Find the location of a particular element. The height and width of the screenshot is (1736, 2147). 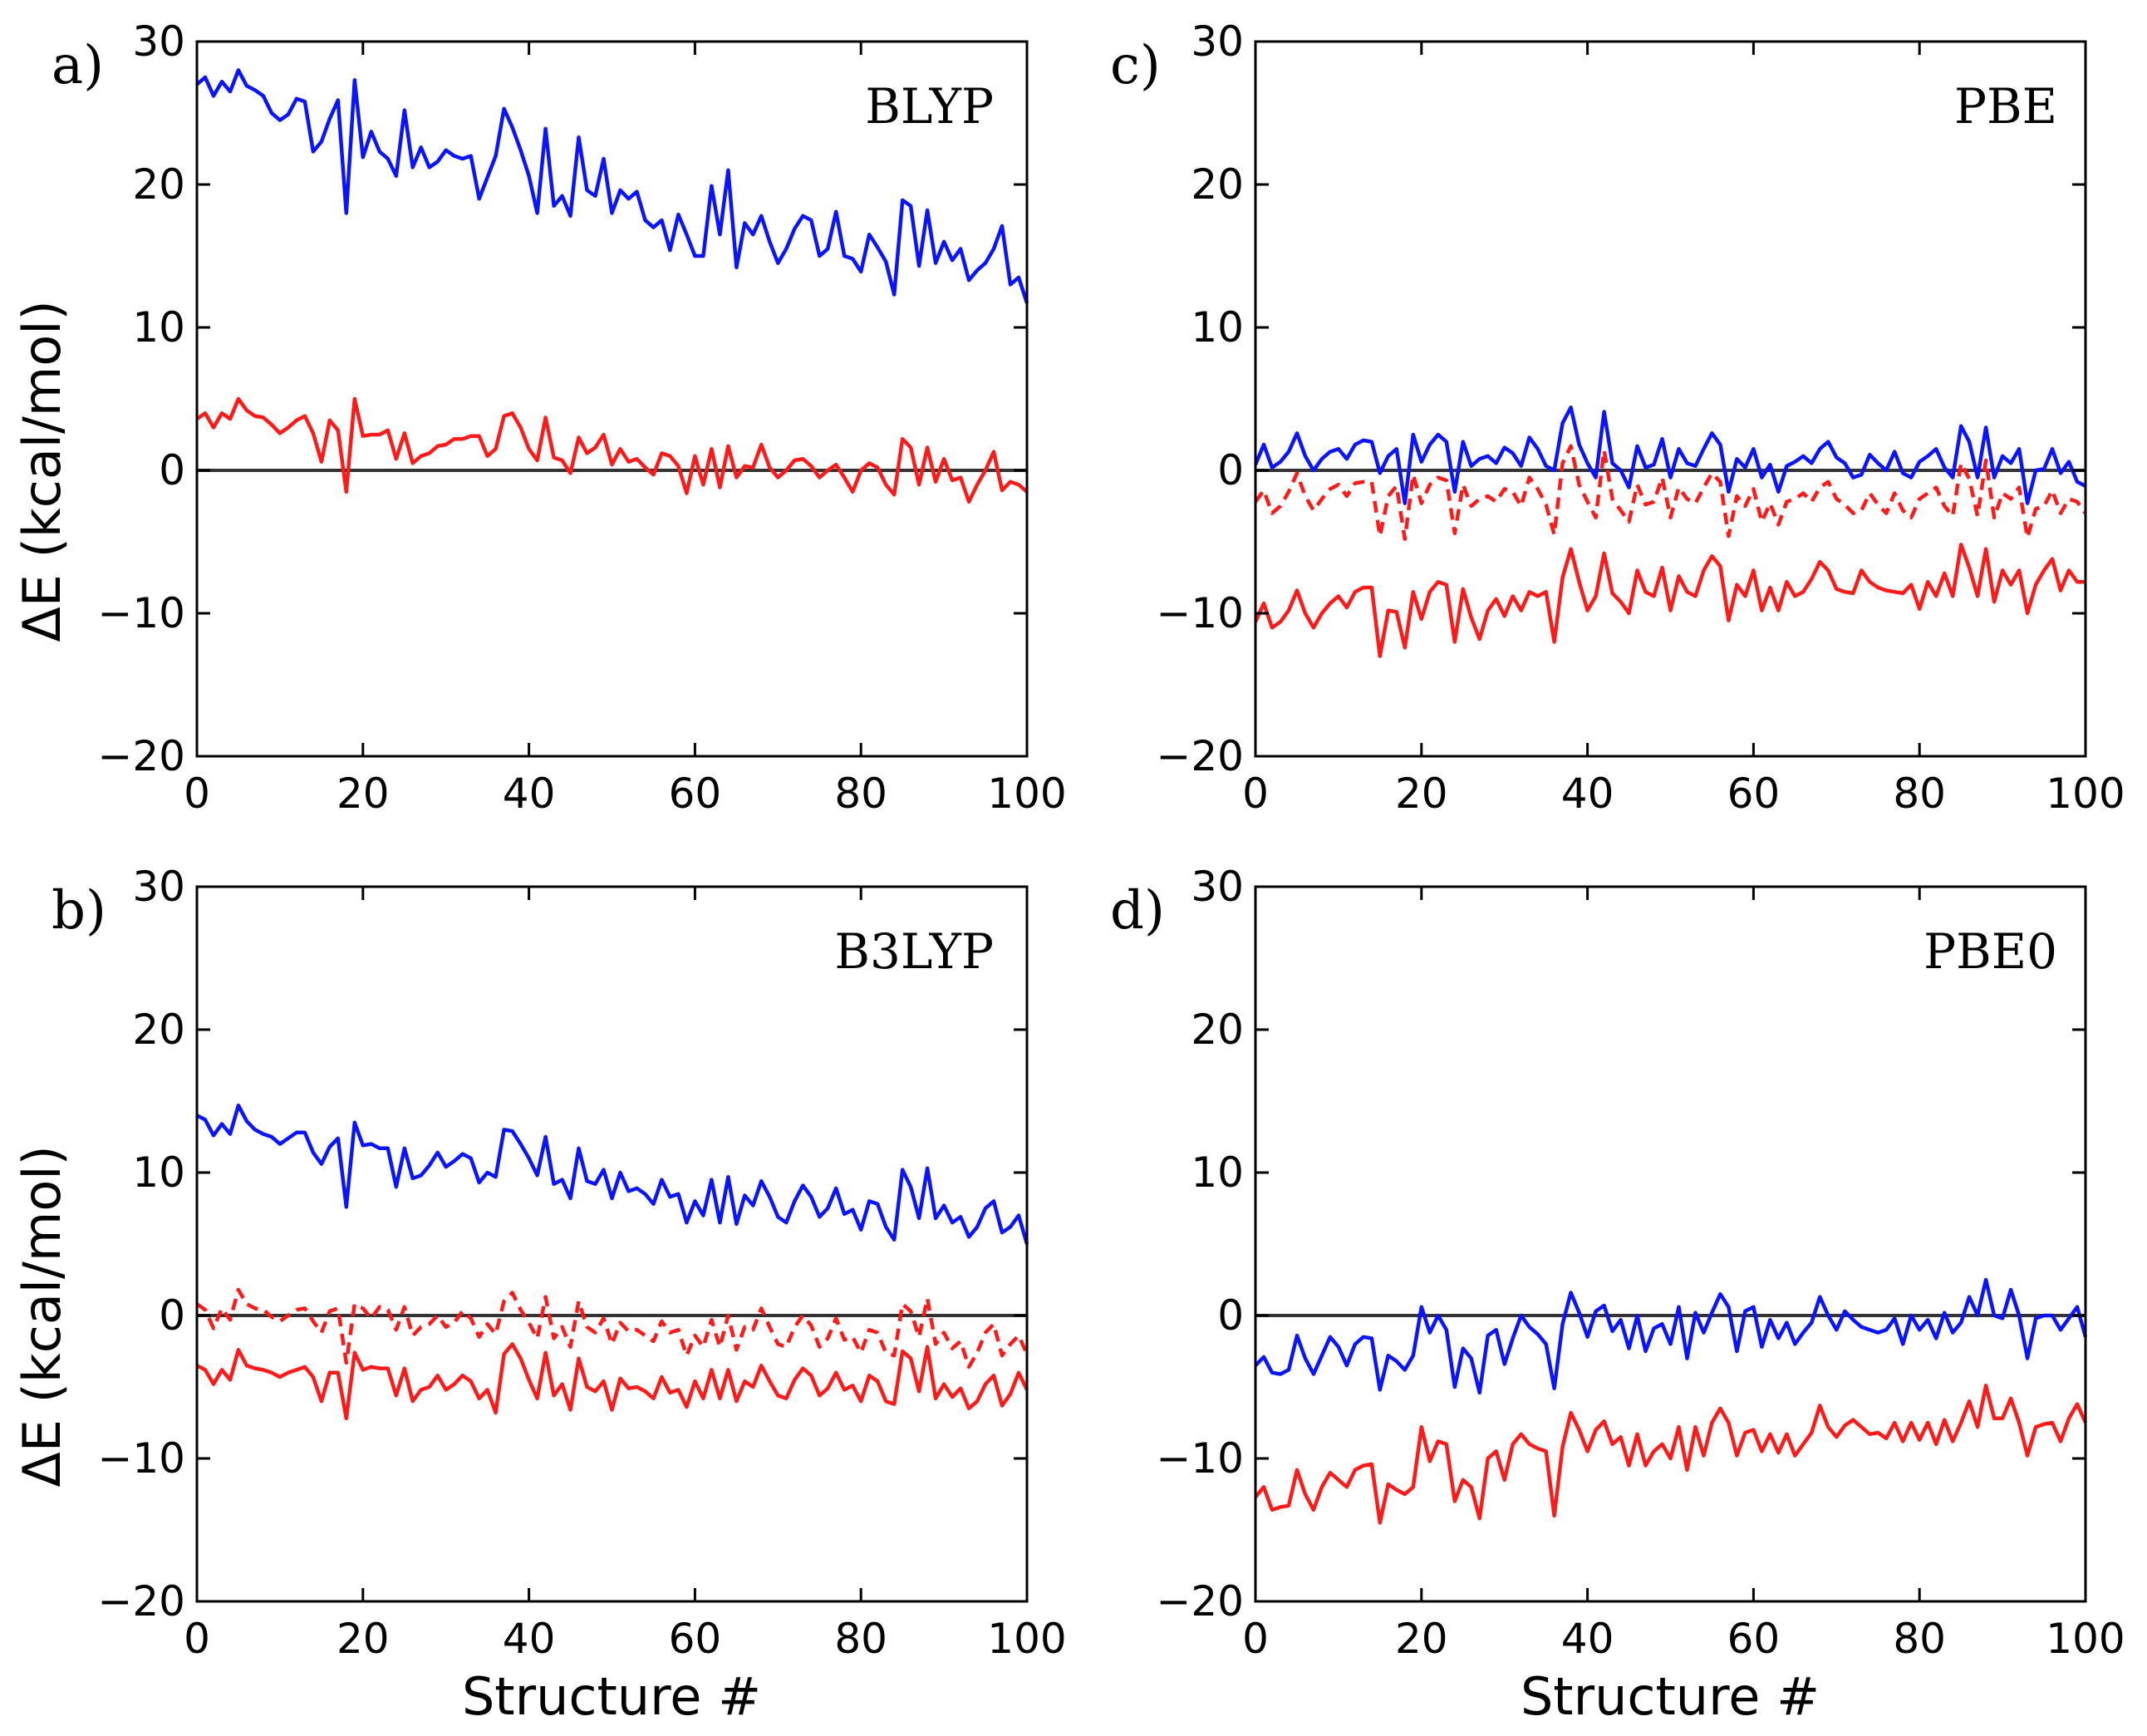

x-axis-title-left: Structure # is located at coordinates (612, 1696).